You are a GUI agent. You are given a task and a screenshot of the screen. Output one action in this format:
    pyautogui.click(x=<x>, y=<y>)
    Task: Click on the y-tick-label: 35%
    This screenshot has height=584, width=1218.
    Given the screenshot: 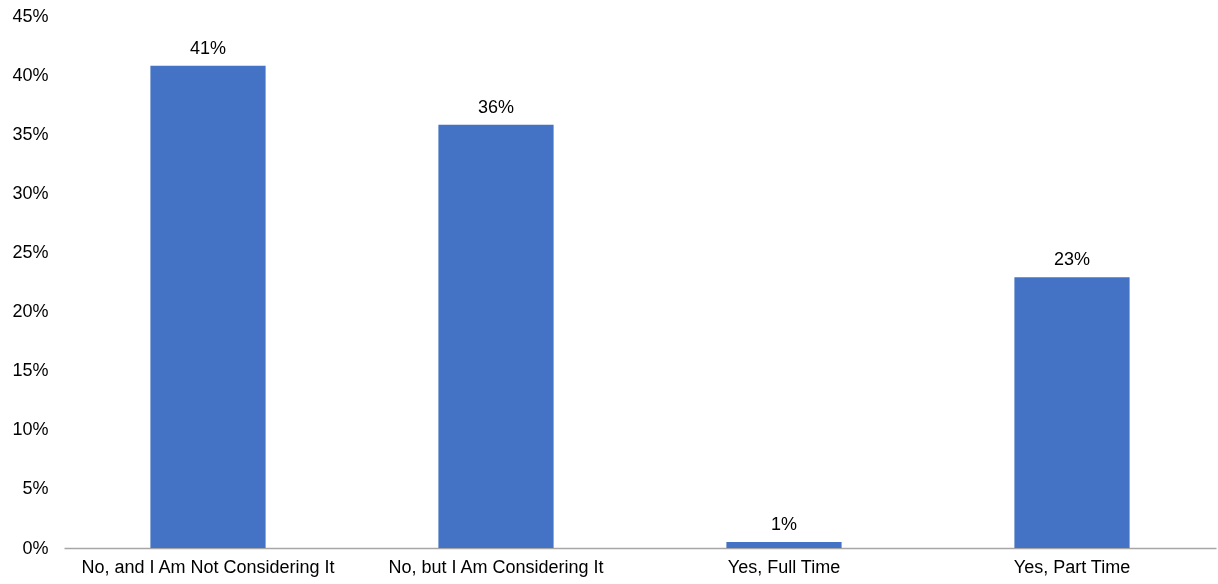 What is the action you would take?
    pyautogui.click(x=30, y=133)
    